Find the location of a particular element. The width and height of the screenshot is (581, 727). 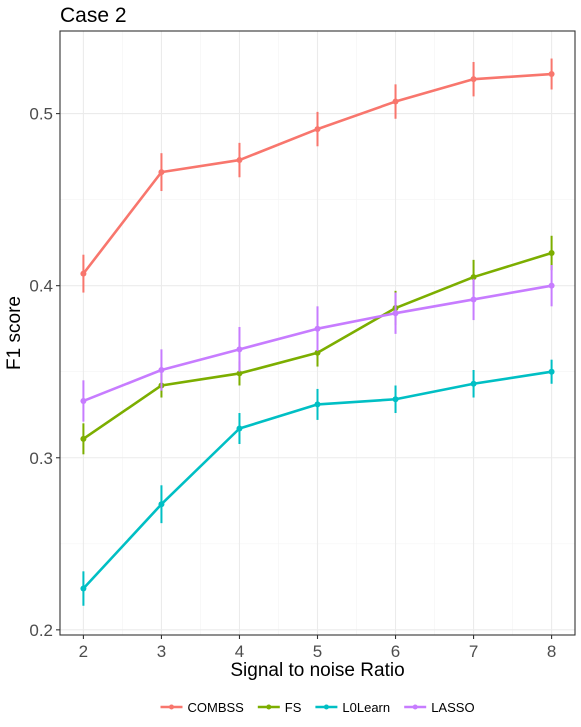

legend-key-fs is located at coordinates (268, 707).